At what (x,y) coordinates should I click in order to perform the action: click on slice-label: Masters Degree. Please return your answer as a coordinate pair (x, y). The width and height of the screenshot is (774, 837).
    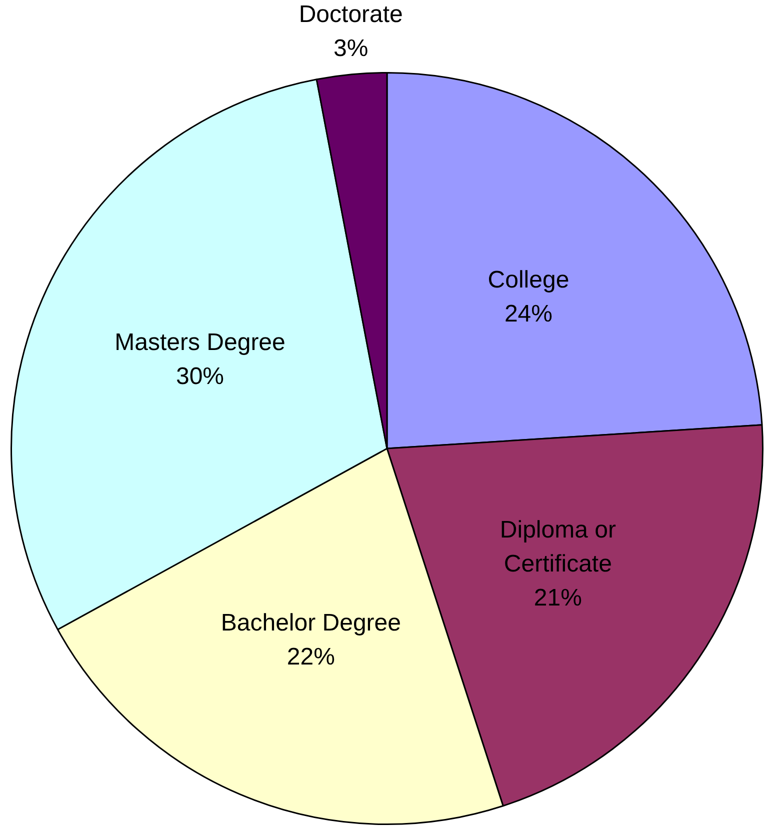
    Looking at the image, I should click on (200, 342).